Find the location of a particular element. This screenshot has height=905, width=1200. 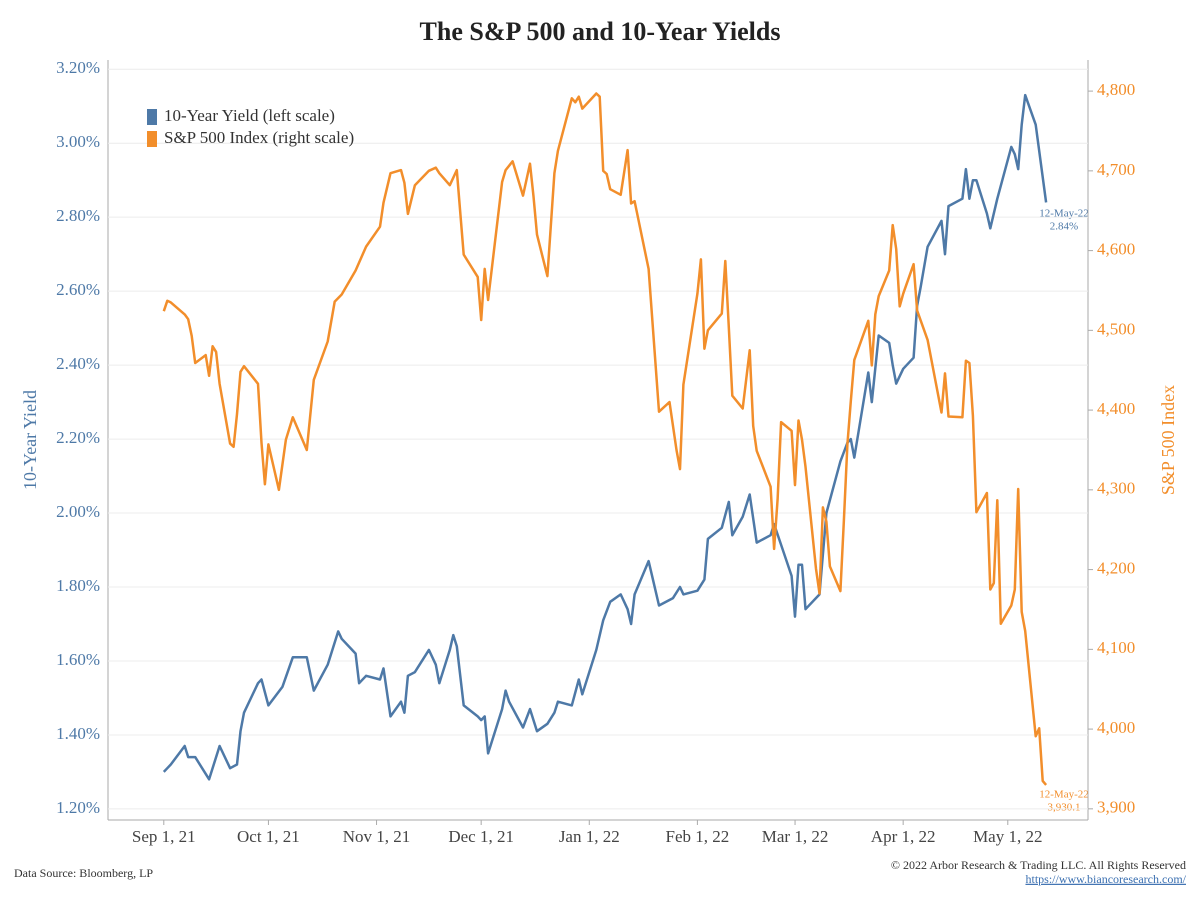

x-tick-label: Oct 1, 21 is located at coordinates (268, 836).